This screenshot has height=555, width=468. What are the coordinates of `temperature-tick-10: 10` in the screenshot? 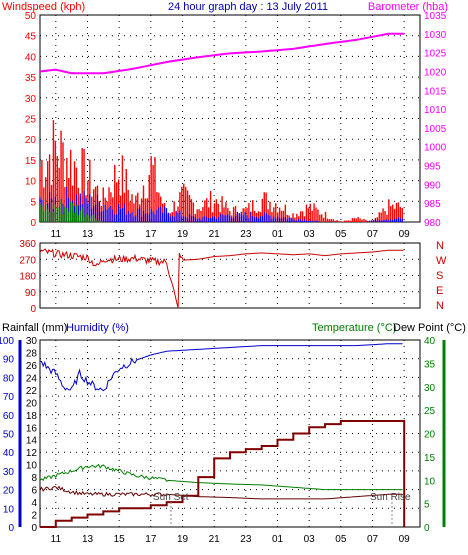 It's located at (430, 481).